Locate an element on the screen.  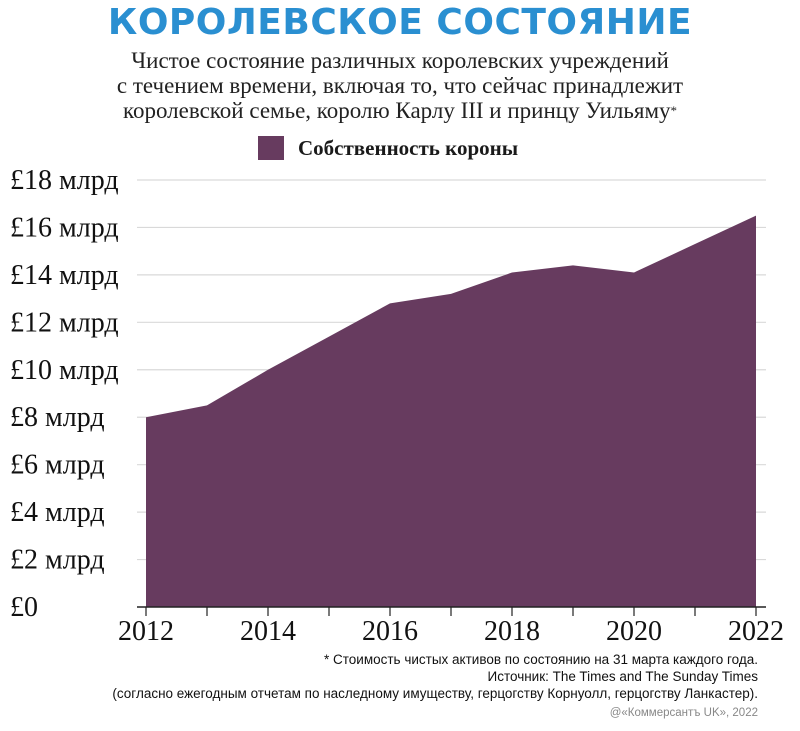
x-tick-label: 2014 is located at coordinates (268, 631).